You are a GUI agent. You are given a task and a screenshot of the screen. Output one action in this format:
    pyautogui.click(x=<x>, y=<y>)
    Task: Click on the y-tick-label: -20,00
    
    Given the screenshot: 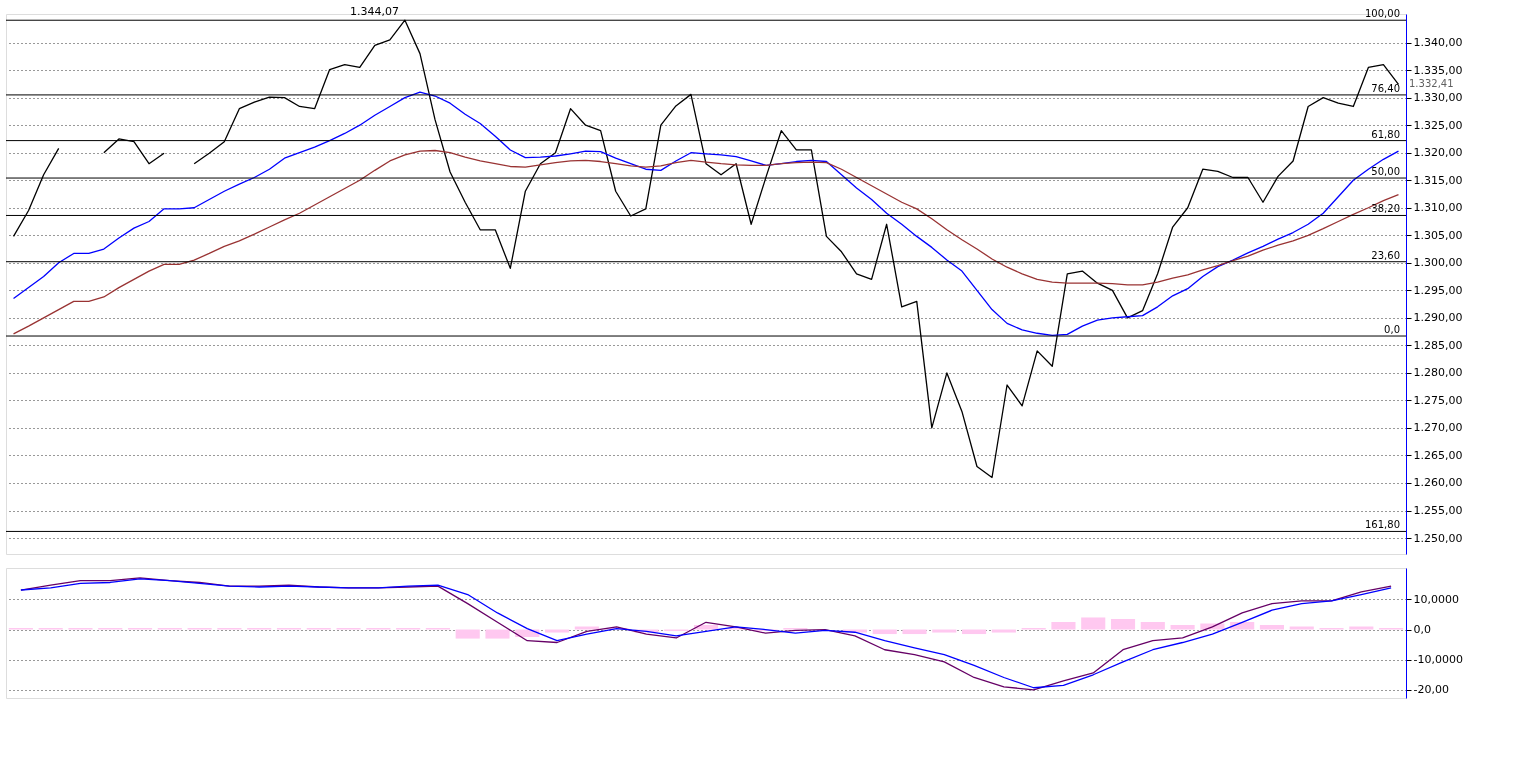 What is the action you would take?
    pyautogui.click(x=1431, y=690)
    